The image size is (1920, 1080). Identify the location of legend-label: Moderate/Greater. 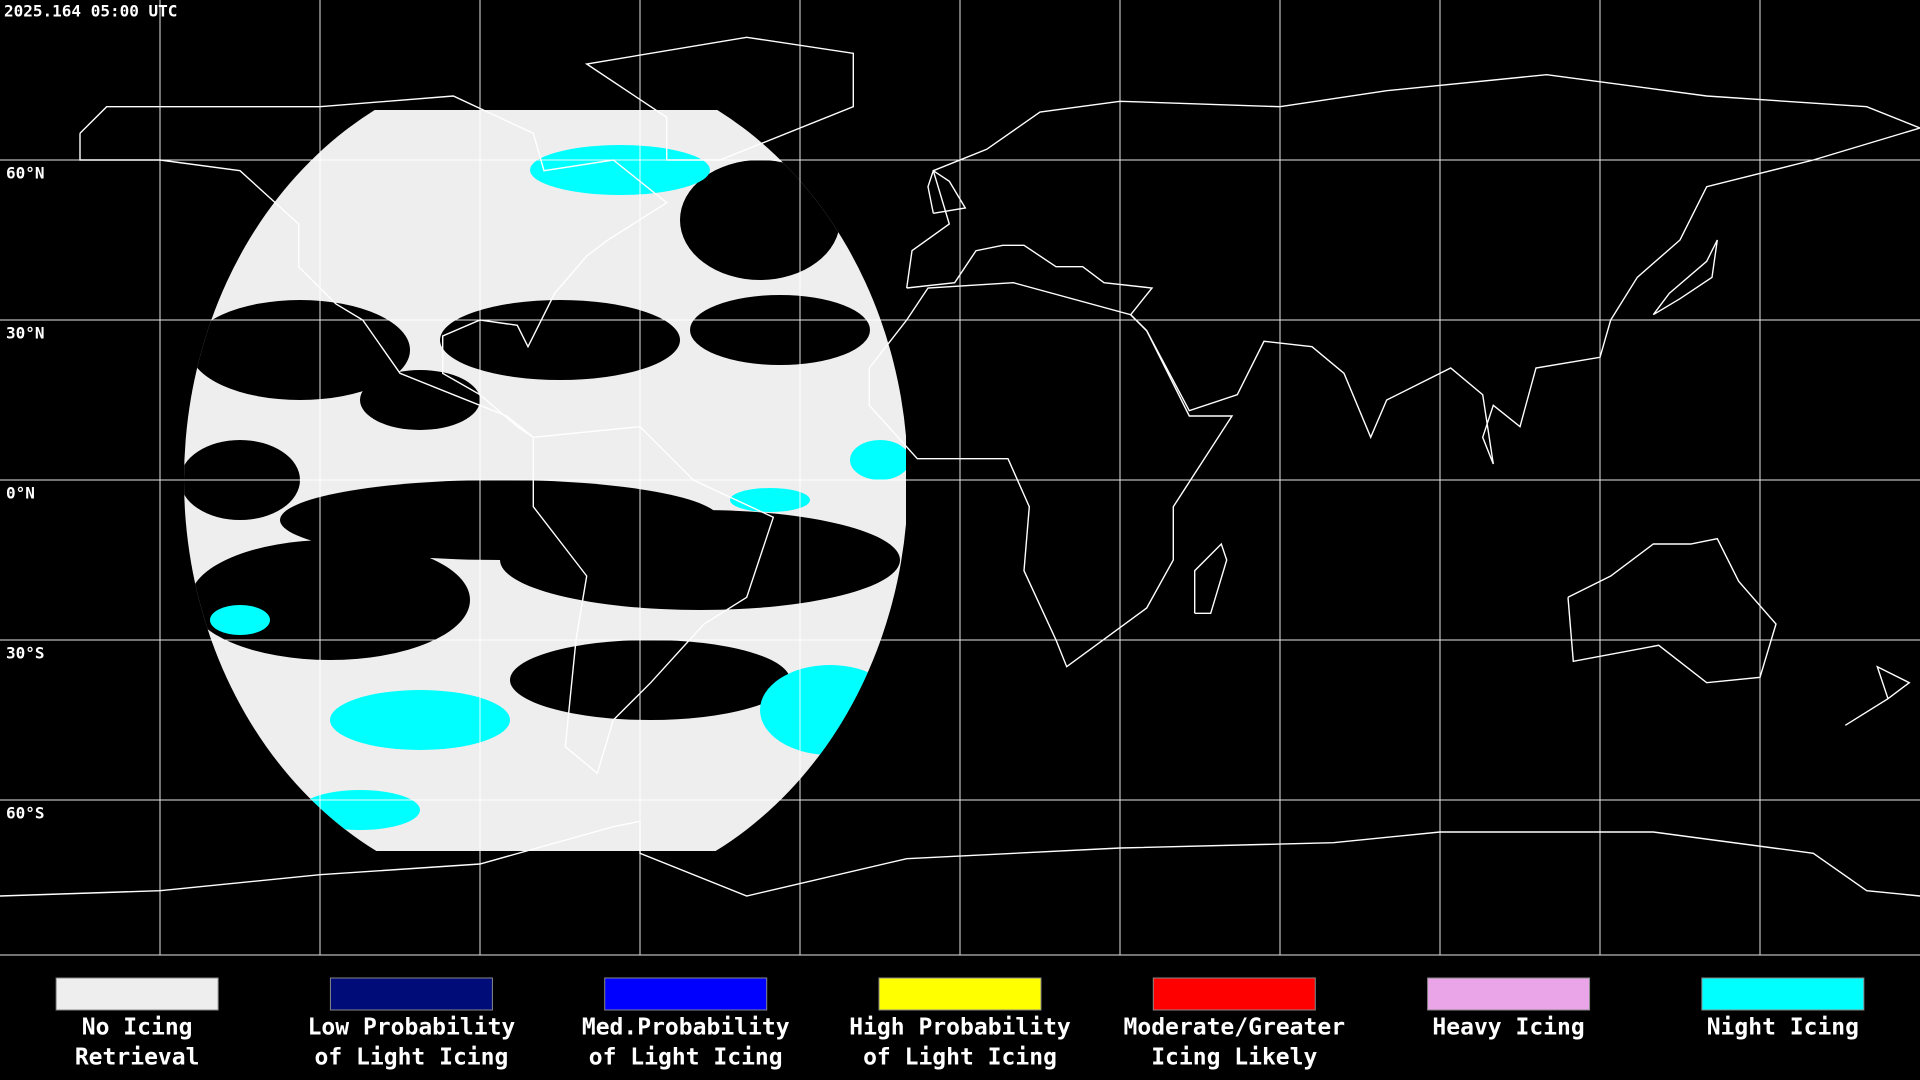
(1235, 1028).